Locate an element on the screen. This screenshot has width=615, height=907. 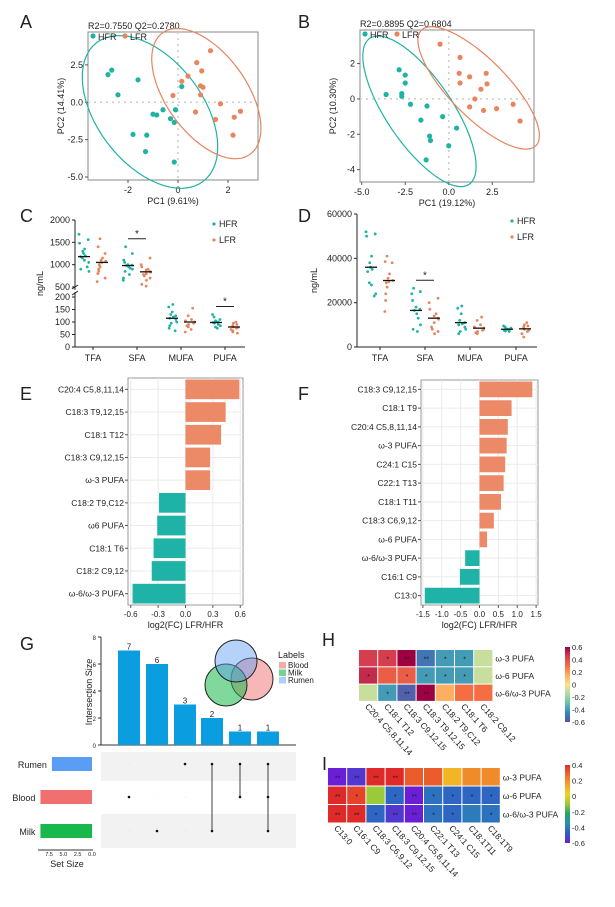
category-label: C18:3 C6,9,12 is located at coordinates (389, 521).